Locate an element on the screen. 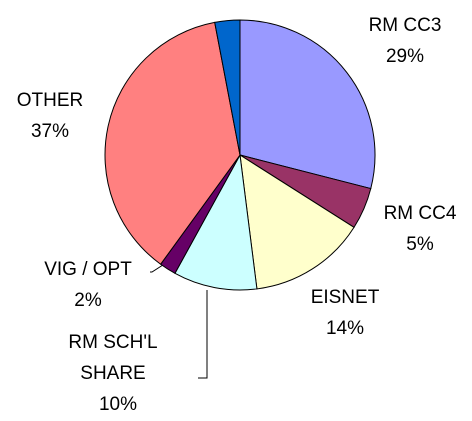 The height and width of the screenshot is (421, 472). value-label: 14% is located at coordinates (345, 328).